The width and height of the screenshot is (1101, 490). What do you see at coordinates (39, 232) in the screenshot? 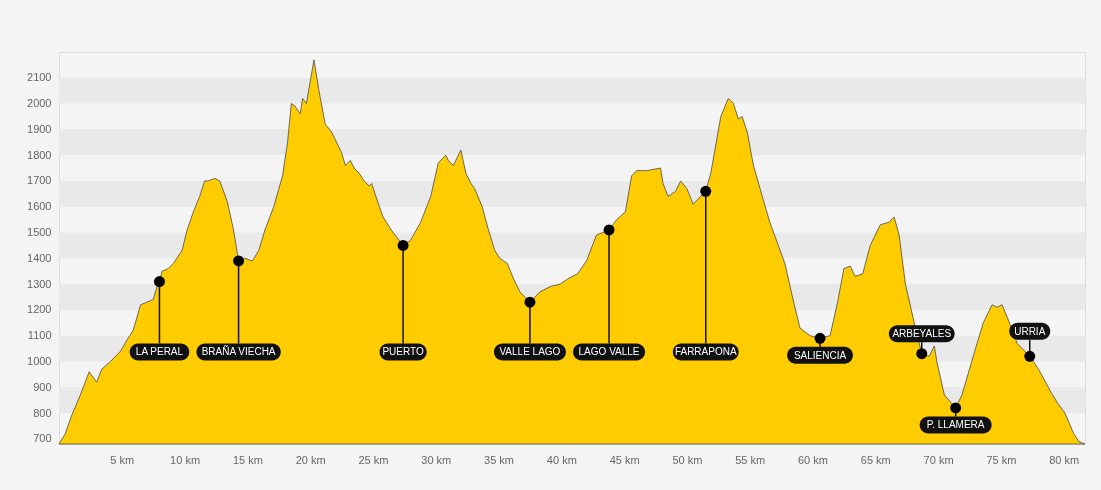
I see `y-tick-label: 1500` at bounding box center [39, 232].